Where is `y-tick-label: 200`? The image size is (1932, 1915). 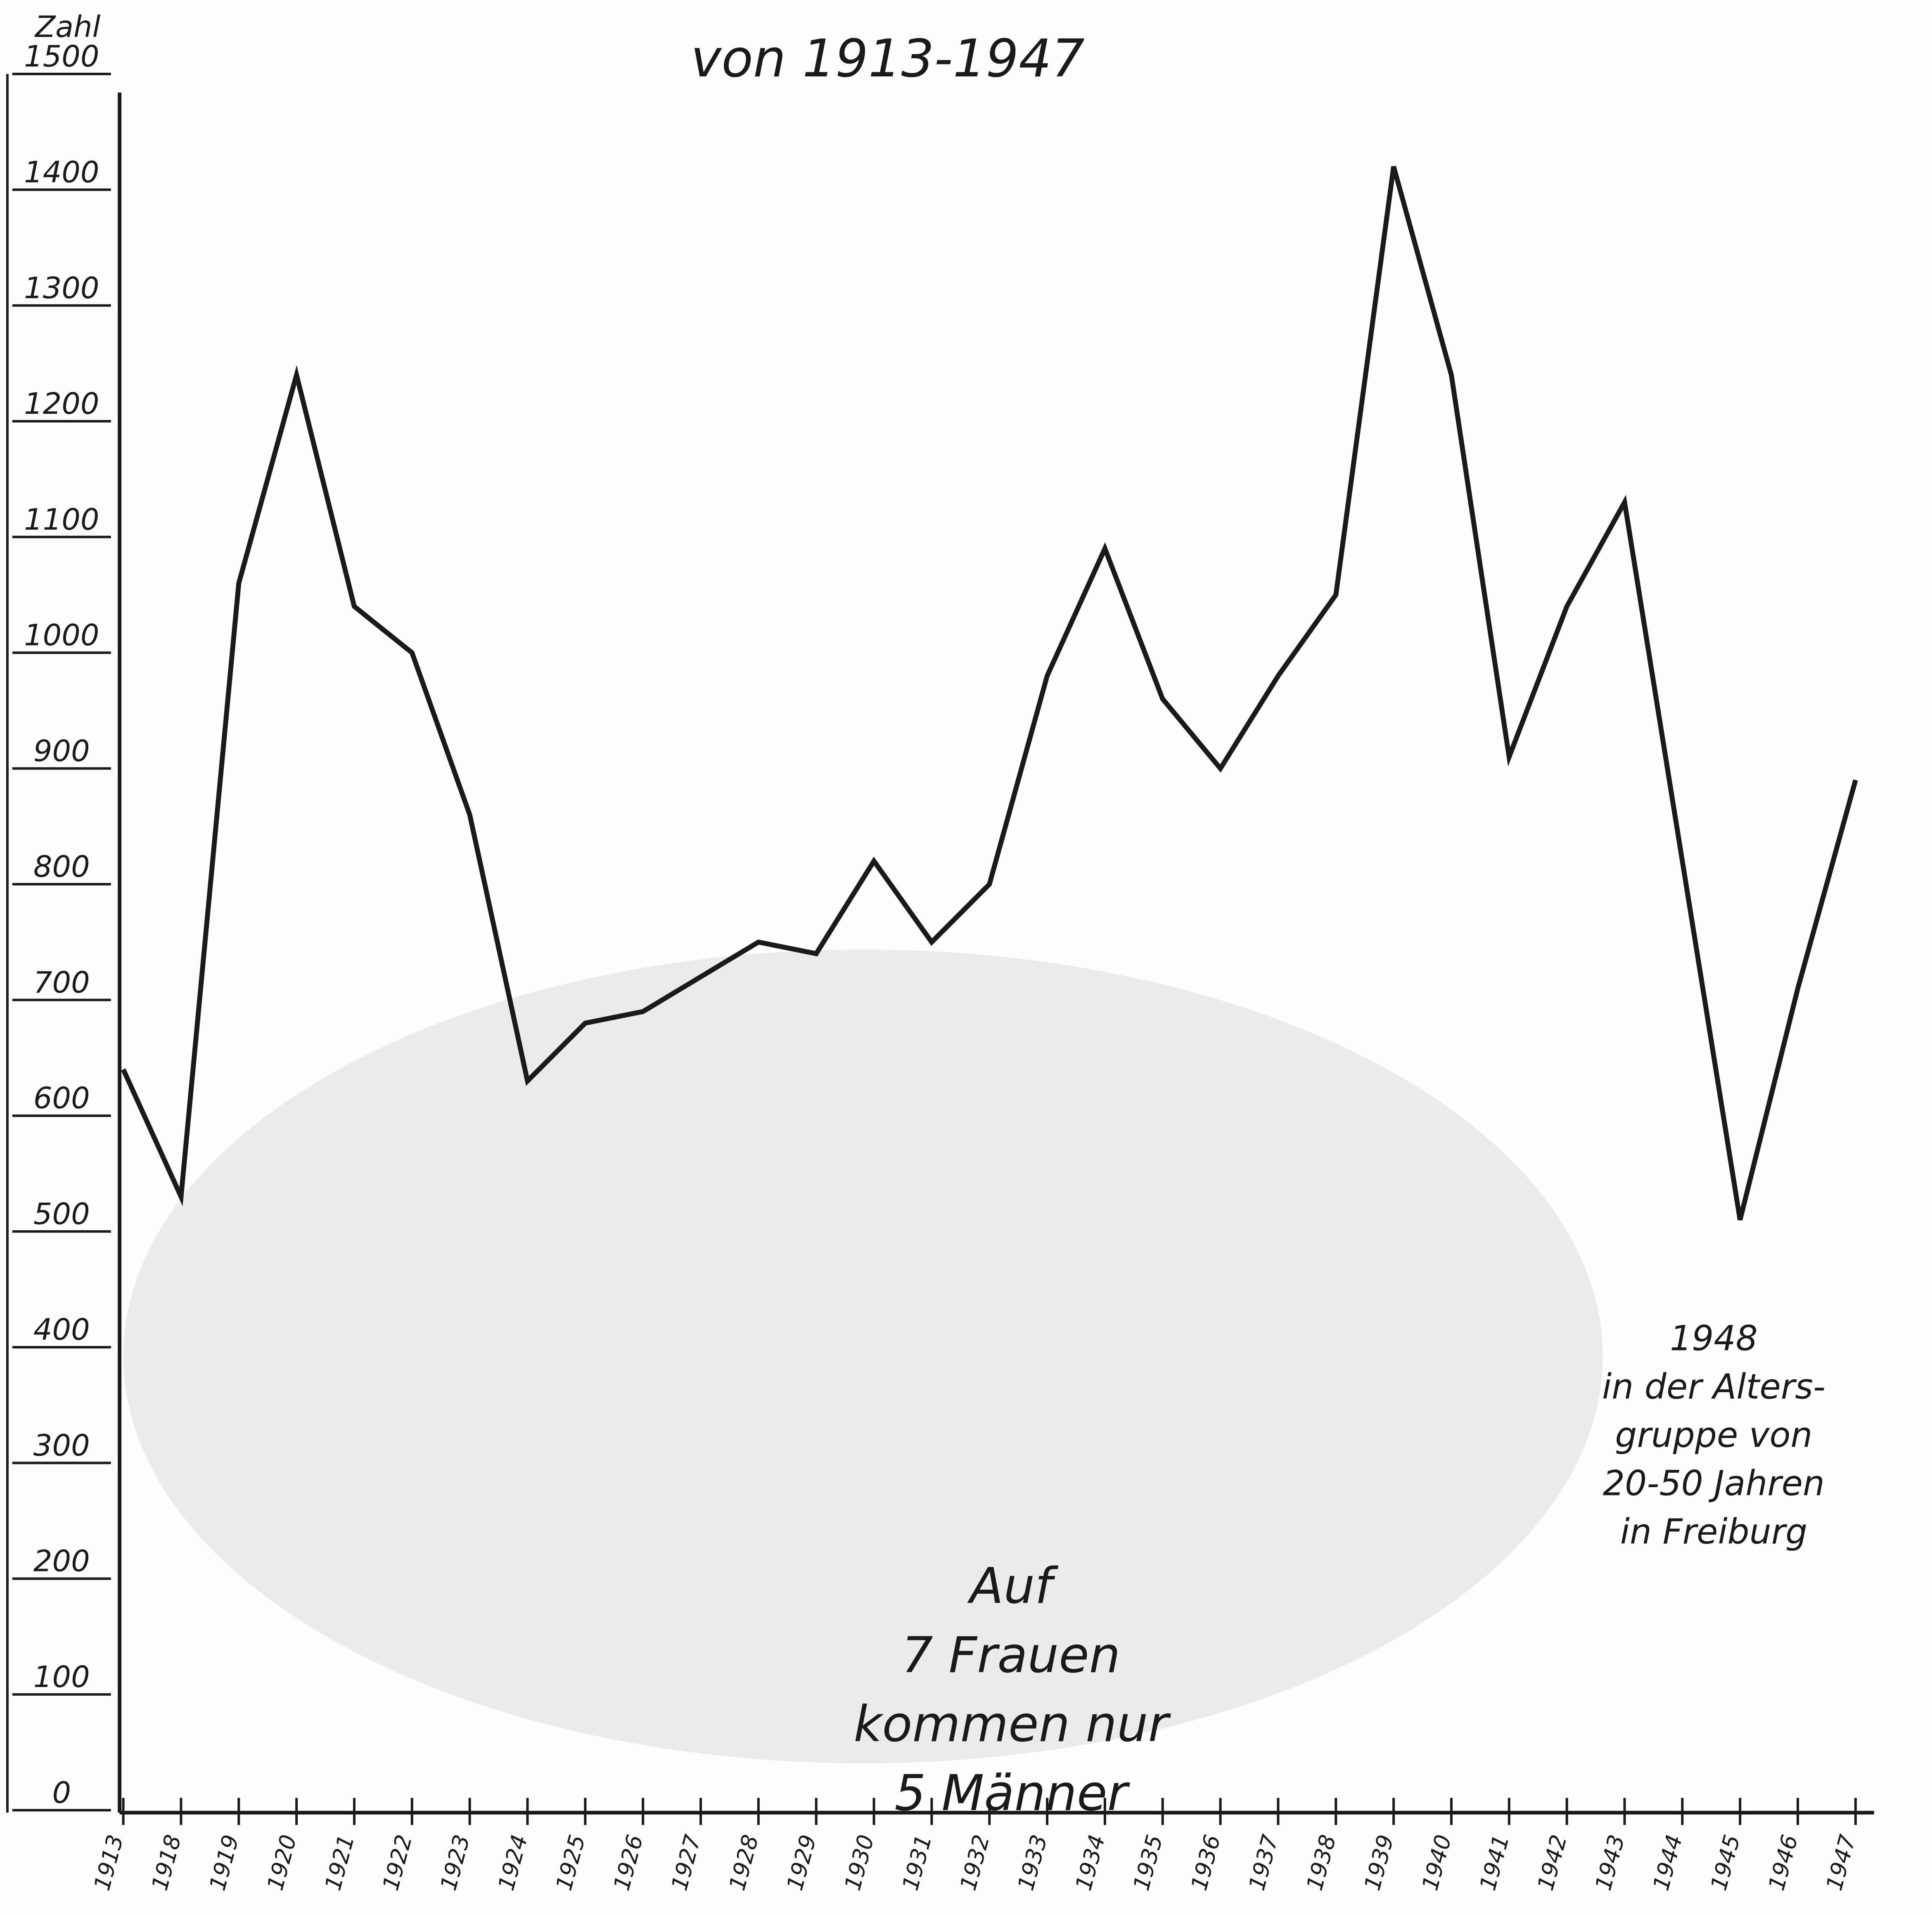 y-tick-label: 200 is located at coordinates (61, 1561).